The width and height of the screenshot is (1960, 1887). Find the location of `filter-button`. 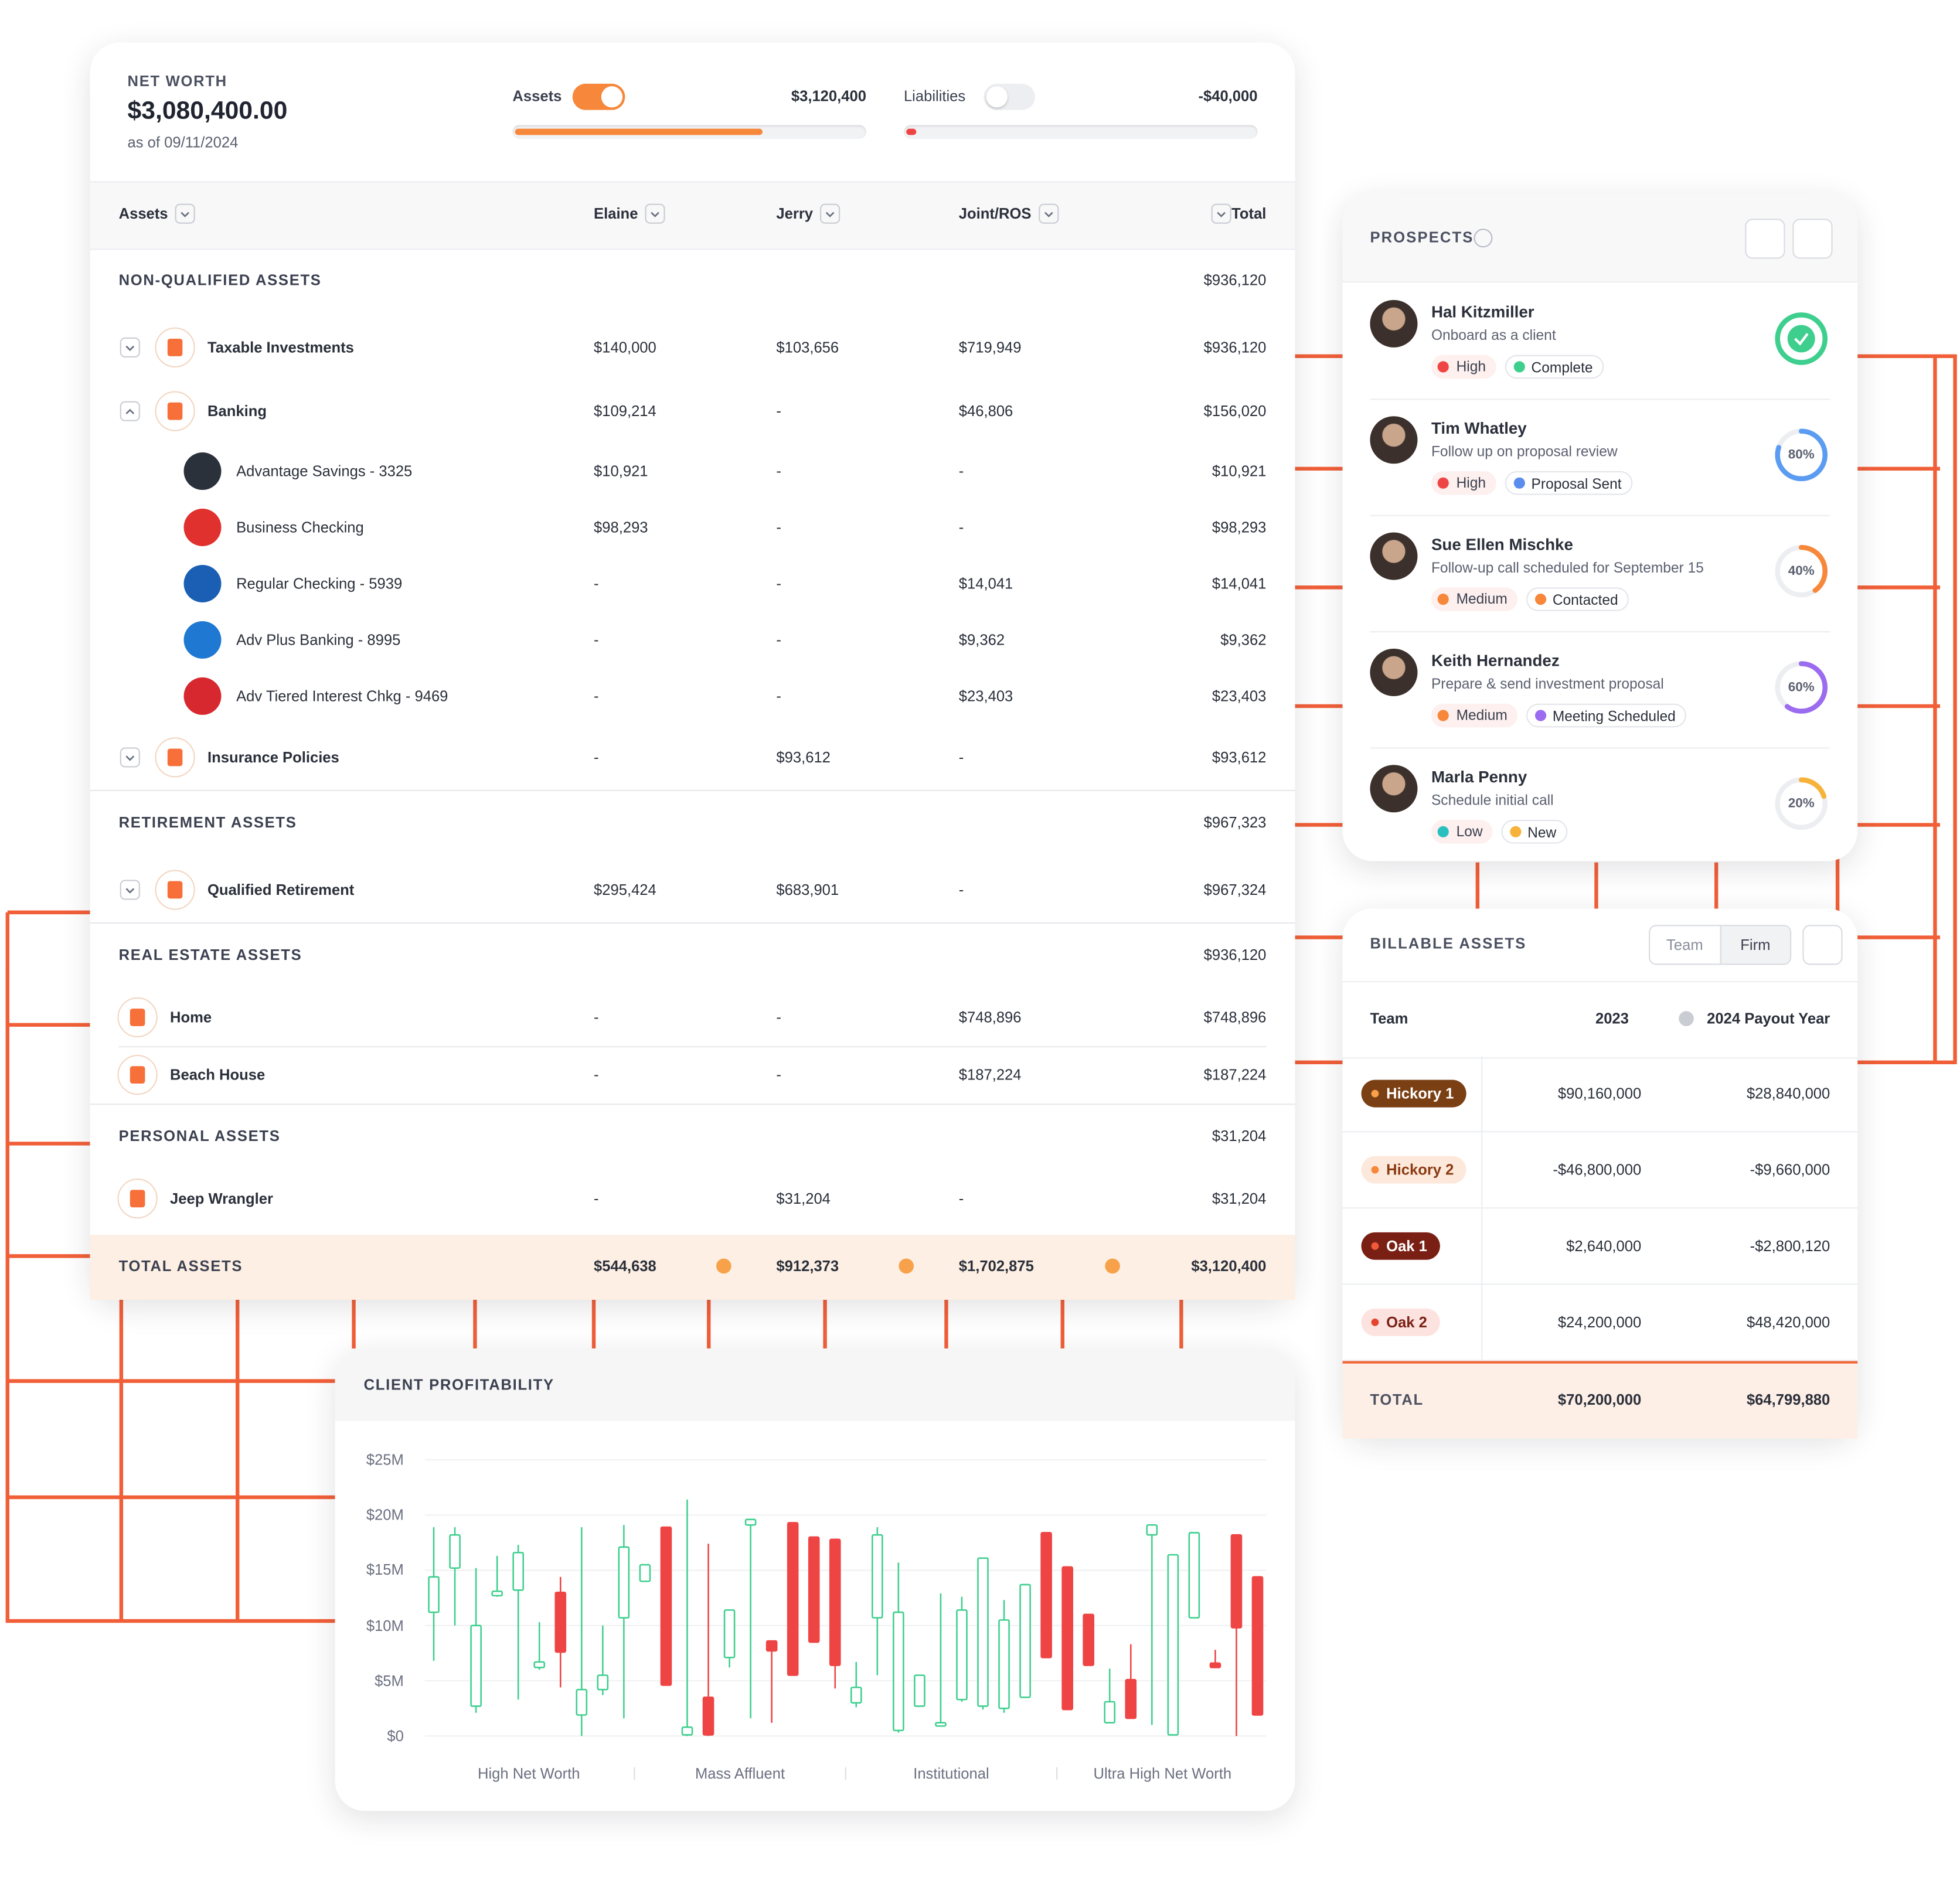

filter-button is located at coordinates (1812, 239).